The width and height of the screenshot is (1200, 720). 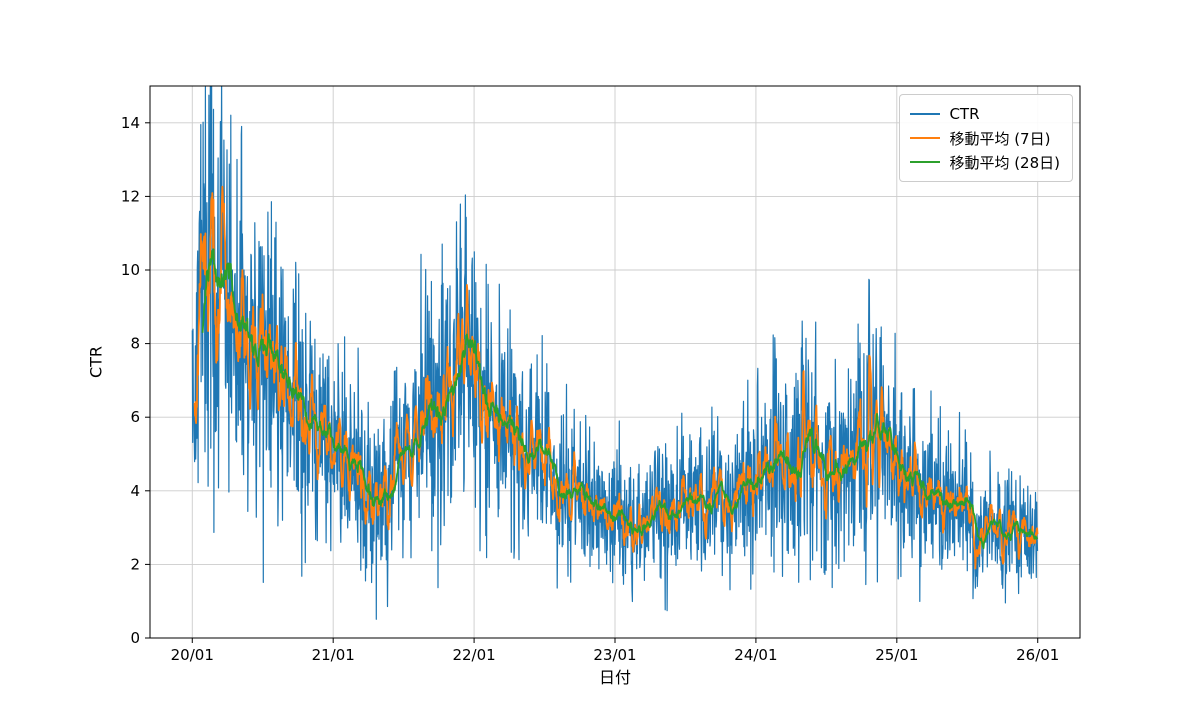 What do you see at coordinates (135, 344) in the screenshot?
I see `y-tick-label: 8` at bounding box center [135, 344].